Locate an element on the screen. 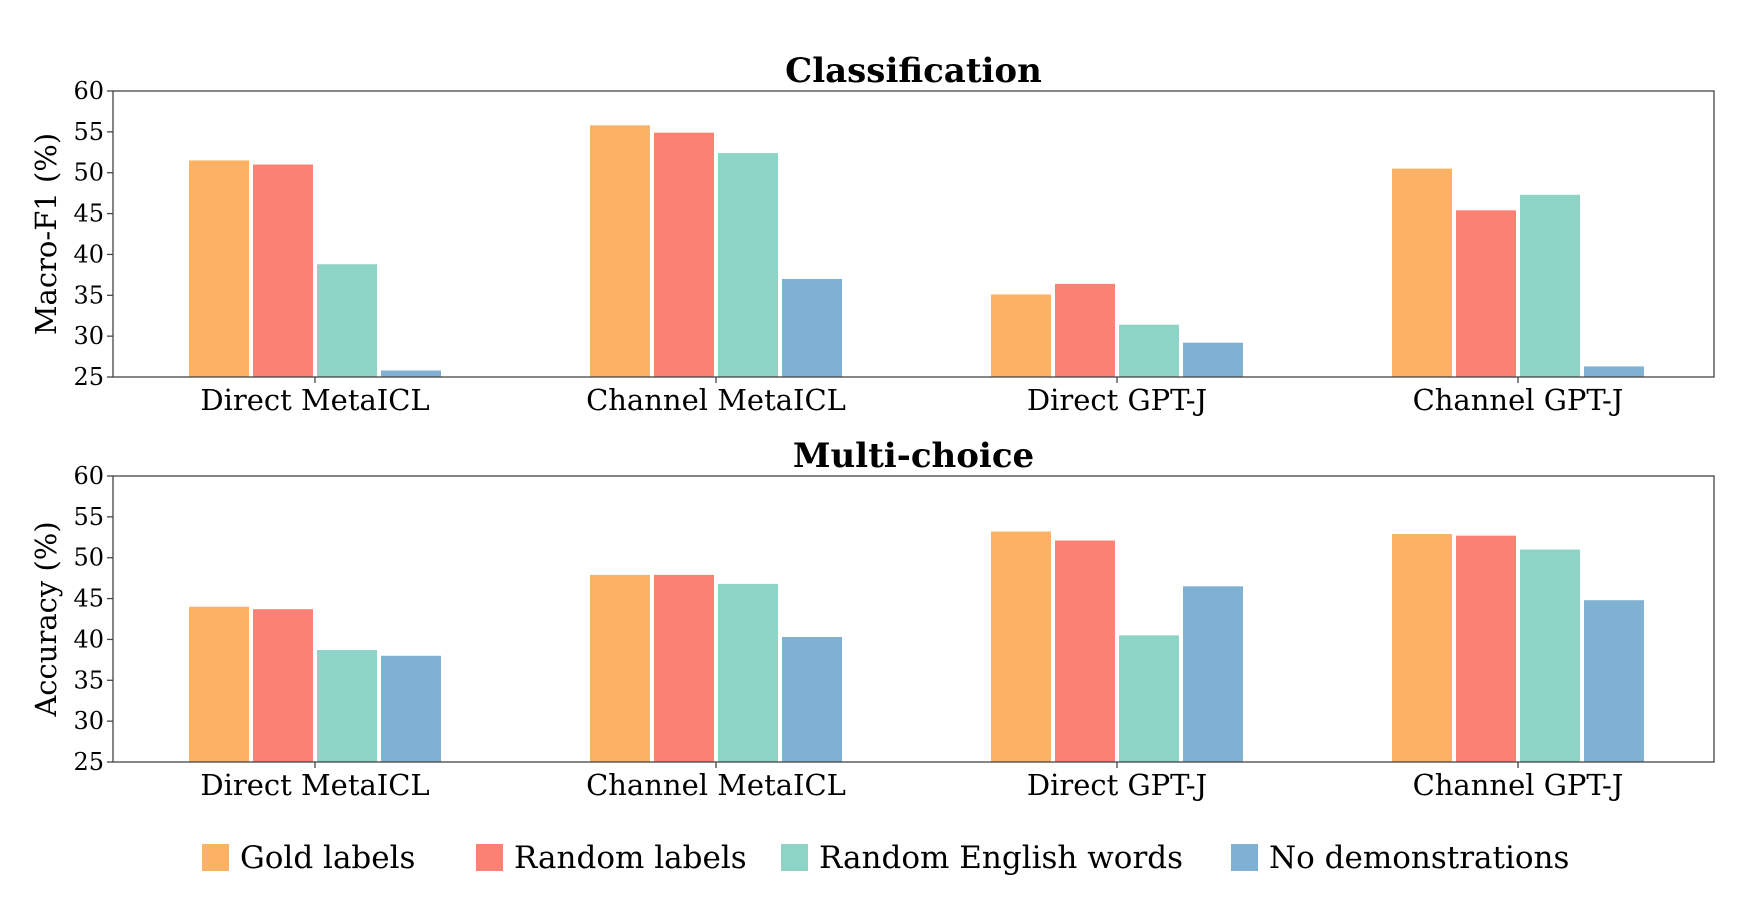  legend-label: No demonstrations is located at coordinates (1419, 858).